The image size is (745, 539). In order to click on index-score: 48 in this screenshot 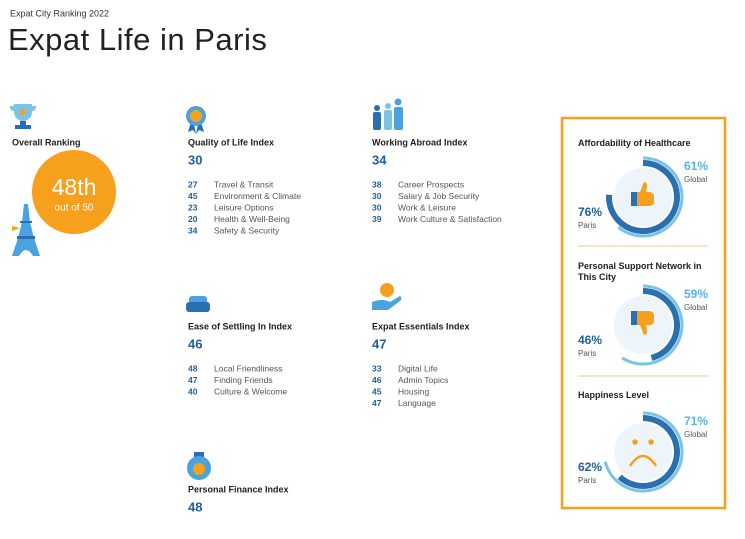, I will do `click(195, 506)`.